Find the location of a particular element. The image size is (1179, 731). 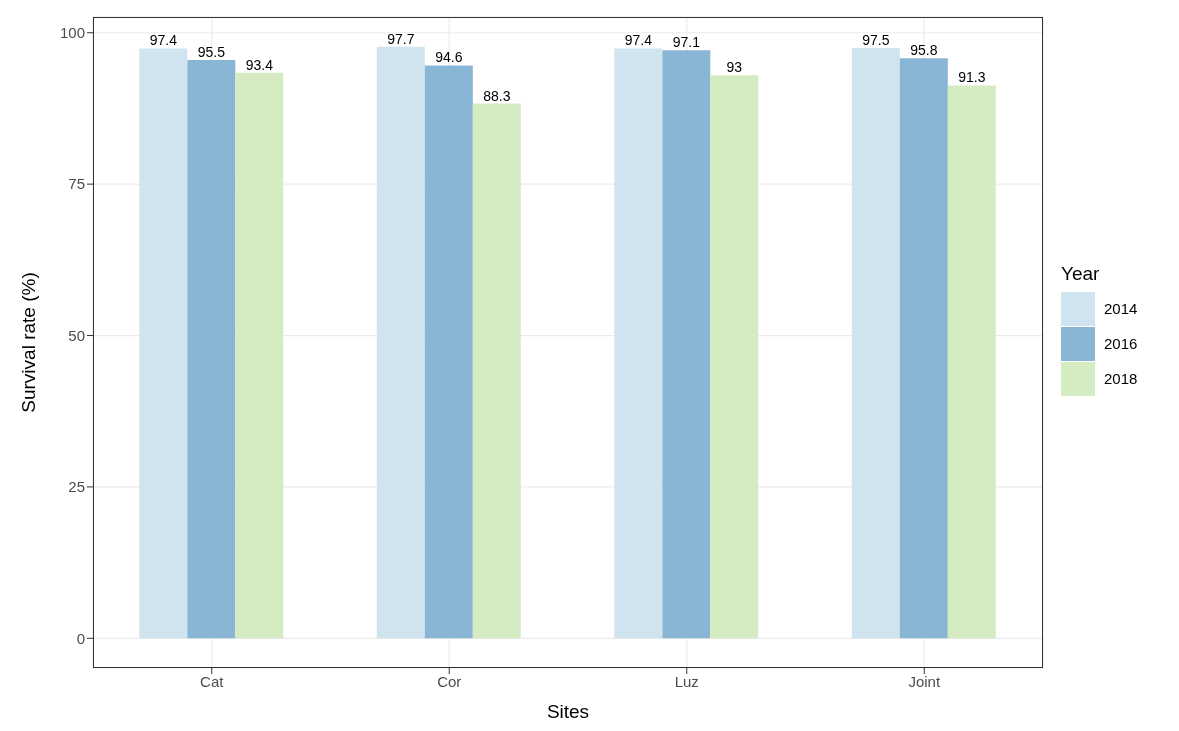

data-label: 93.4 is located at coordinates (259, 64).